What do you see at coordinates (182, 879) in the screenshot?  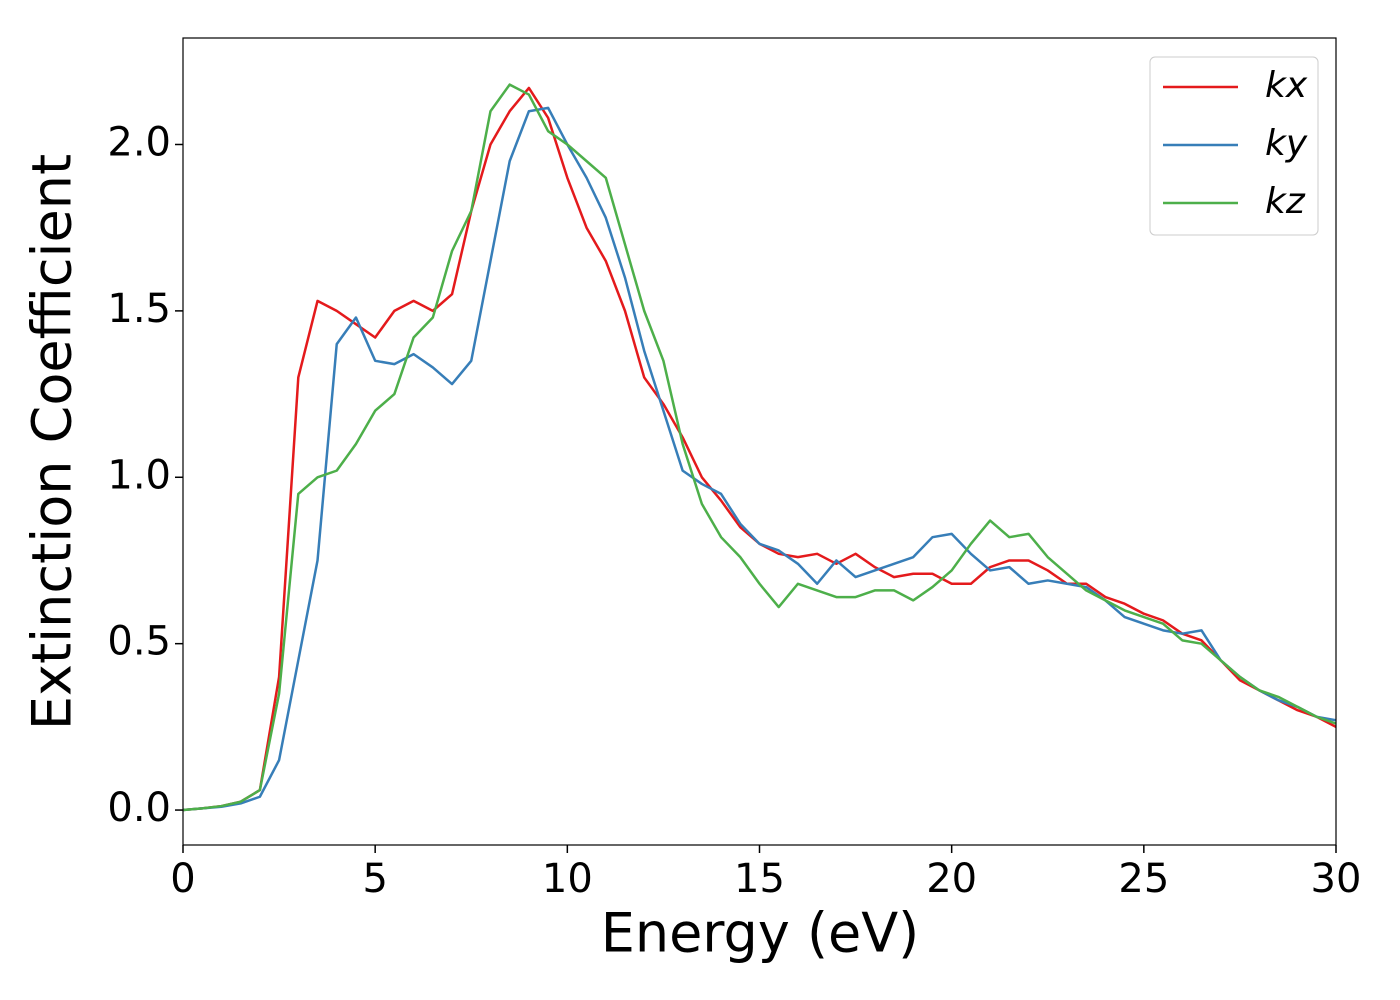 I see `x-tick-label: 0` at bounding box center [182, 879].